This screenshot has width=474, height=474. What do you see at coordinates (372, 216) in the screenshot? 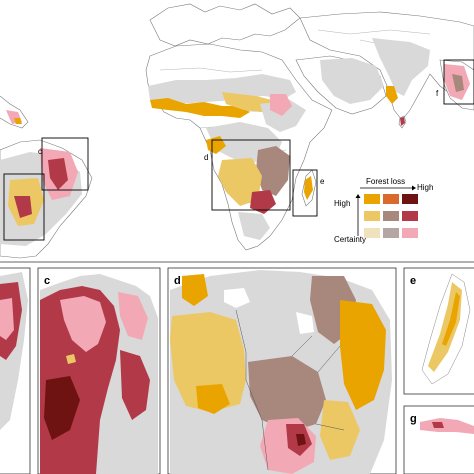
I see `legend-swatch-r1-c0` at bounding box center [372, 216].